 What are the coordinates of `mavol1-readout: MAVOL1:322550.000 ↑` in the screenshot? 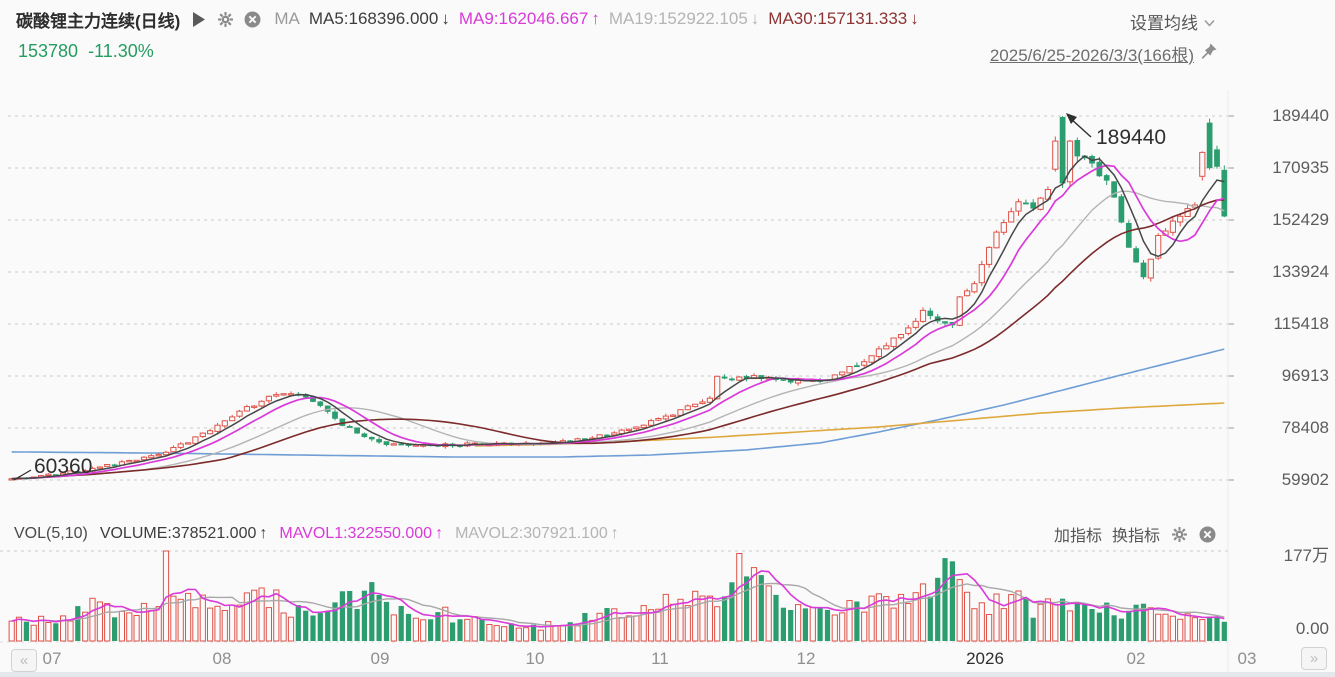 It's located at (361, 534).